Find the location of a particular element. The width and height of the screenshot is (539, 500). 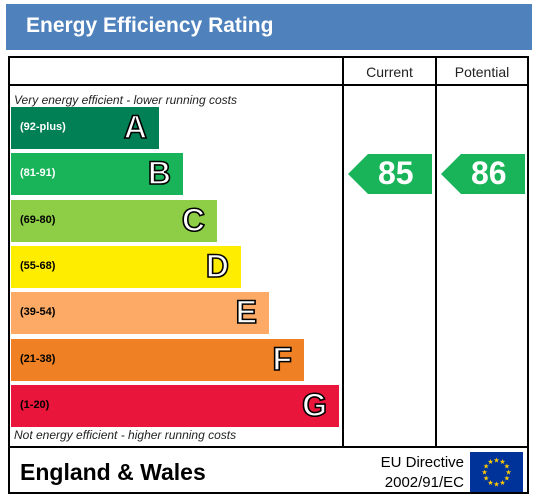

band-range-label: (69-80) is located at coordinates (38, 219).